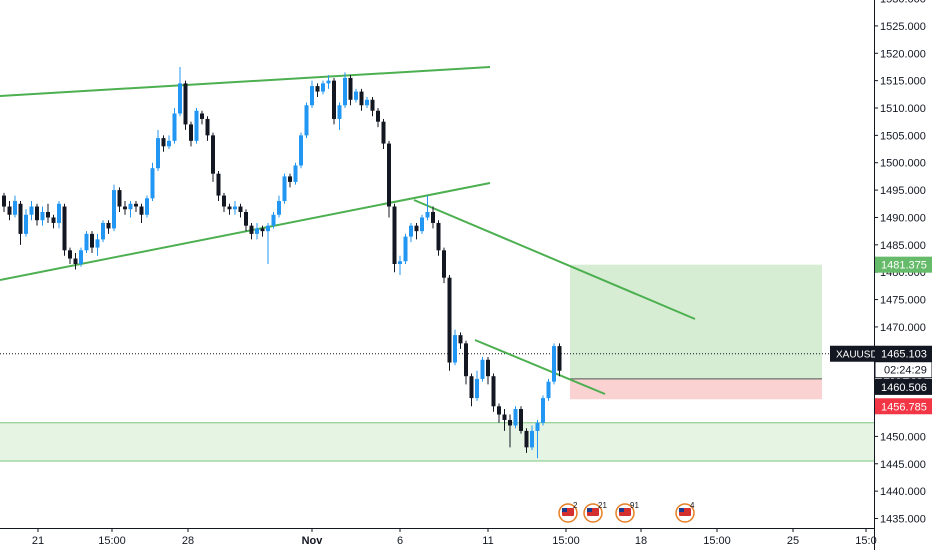 This screenshot has height=555, width=932. I want to click on current-price-label: 1465.103, so click(904, 355).